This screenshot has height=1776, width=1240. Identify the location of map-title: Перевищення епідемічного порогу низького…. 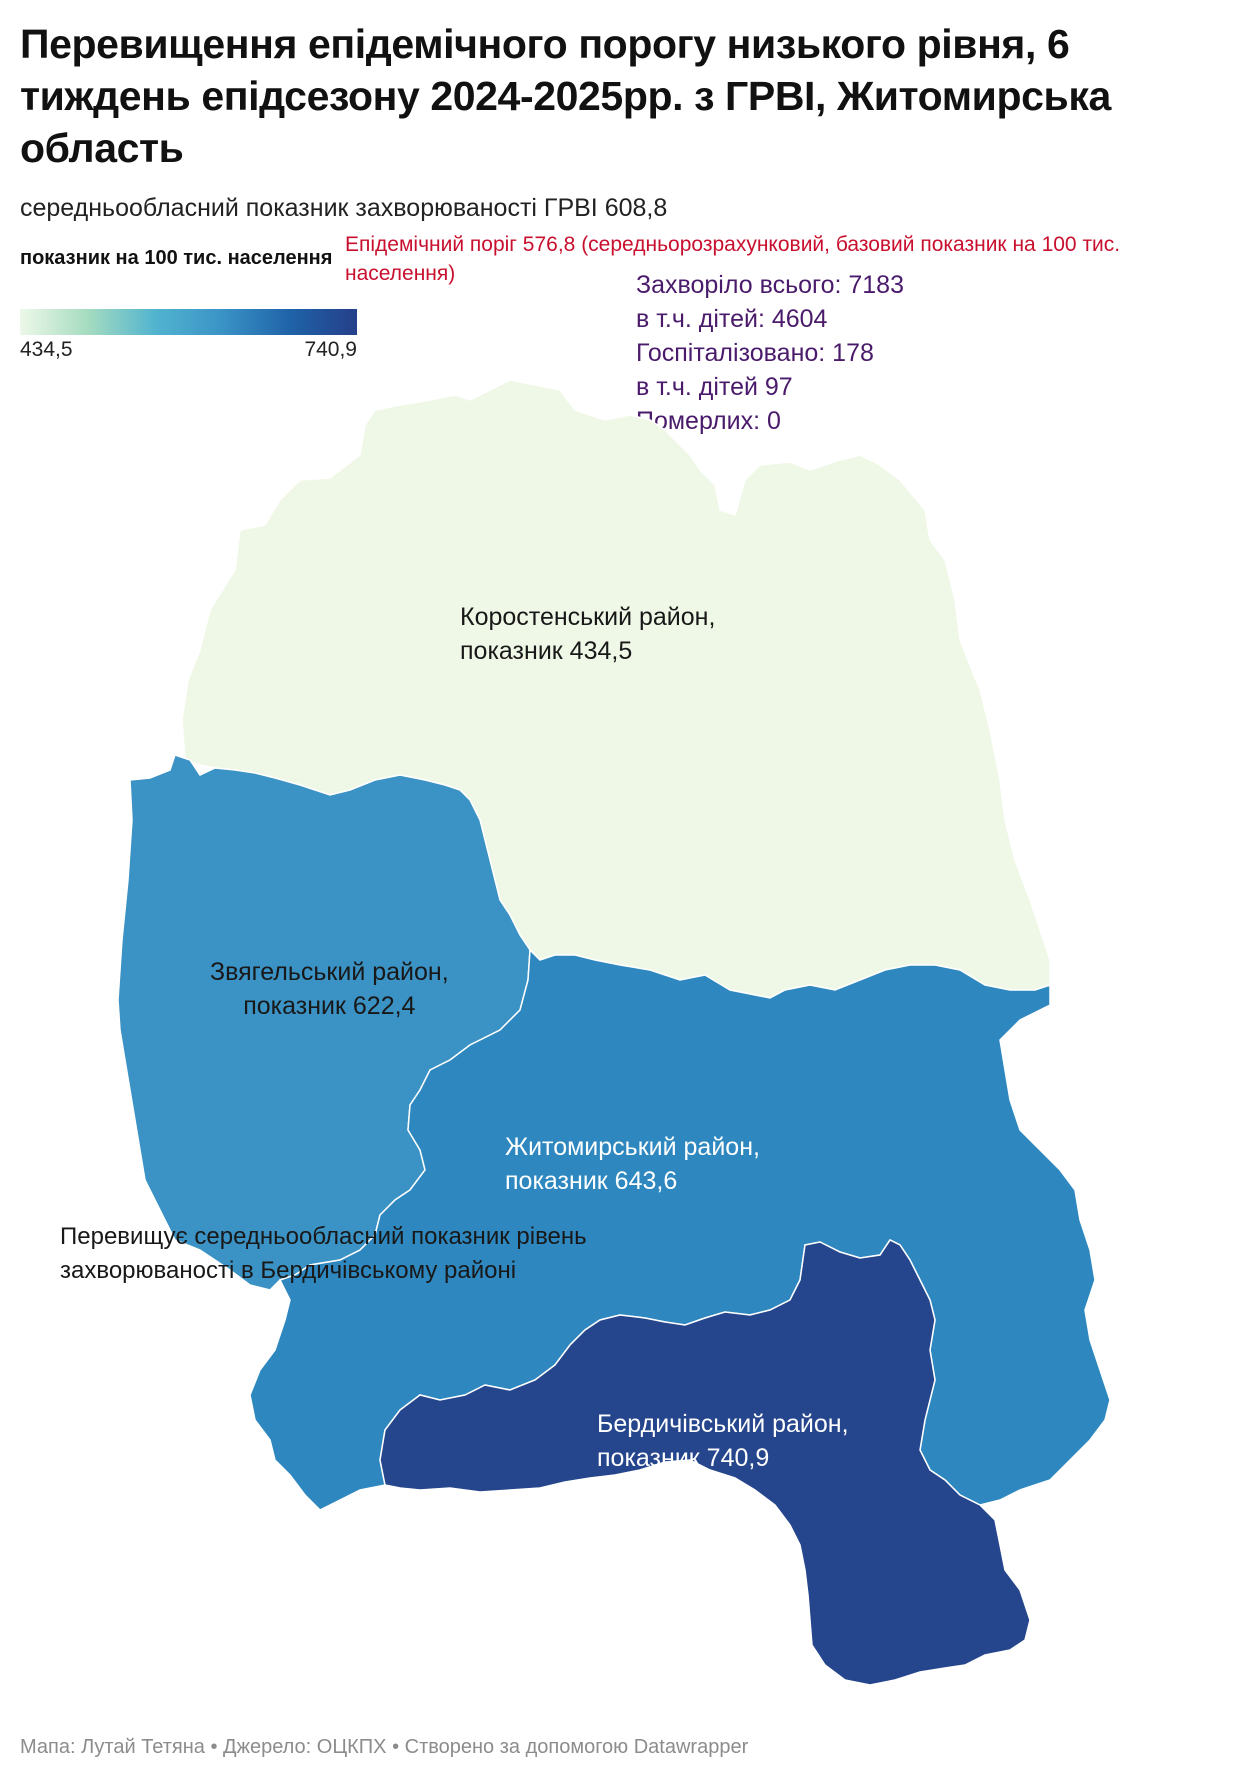
(565, 96).